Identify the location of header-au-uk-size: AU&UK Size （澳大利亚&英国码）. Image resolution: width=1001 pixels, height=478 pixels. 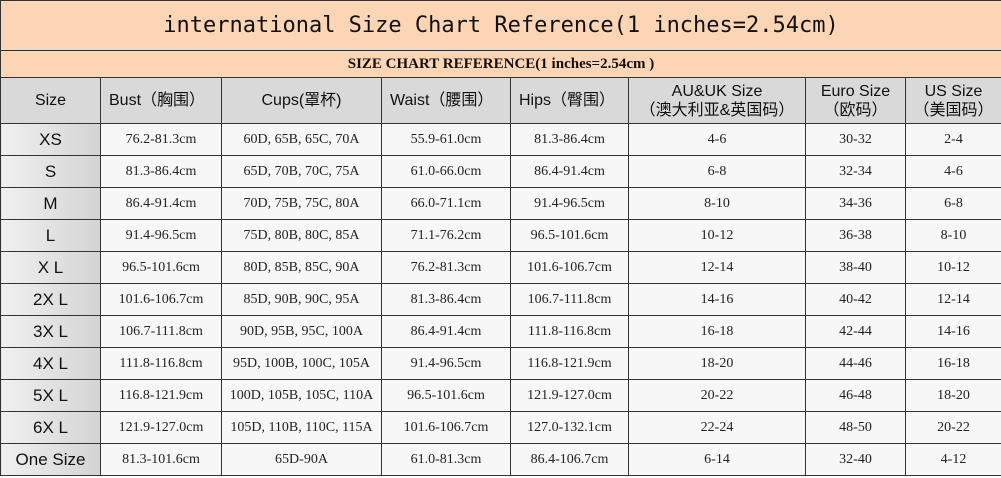
(717, 100).